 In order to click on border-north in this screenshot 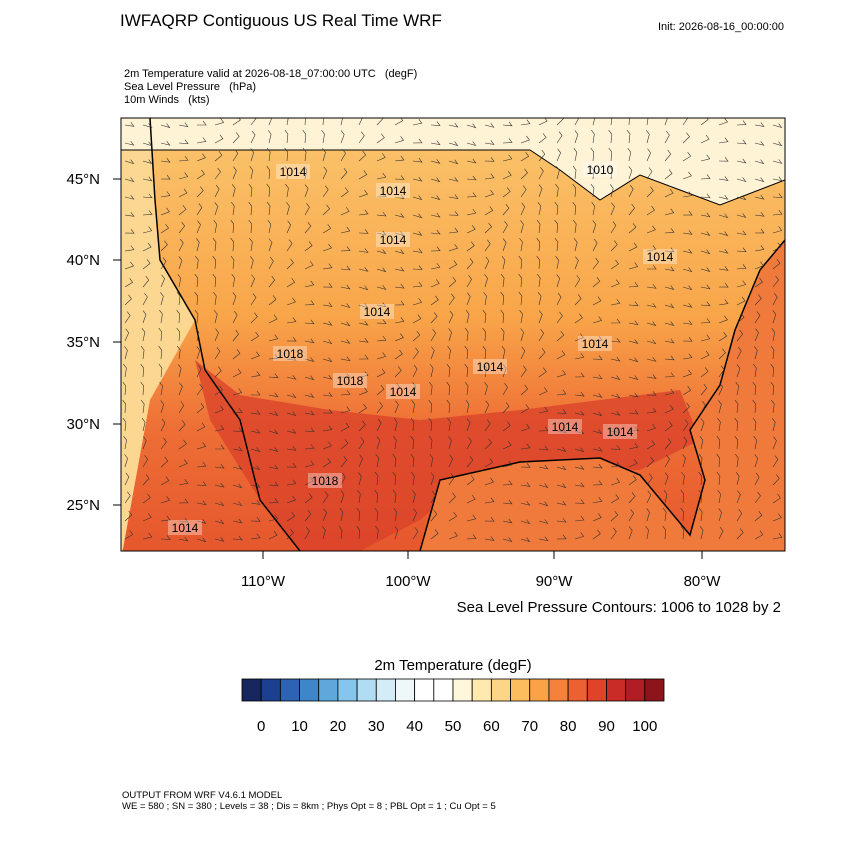, I will do `click(453, 177)`.